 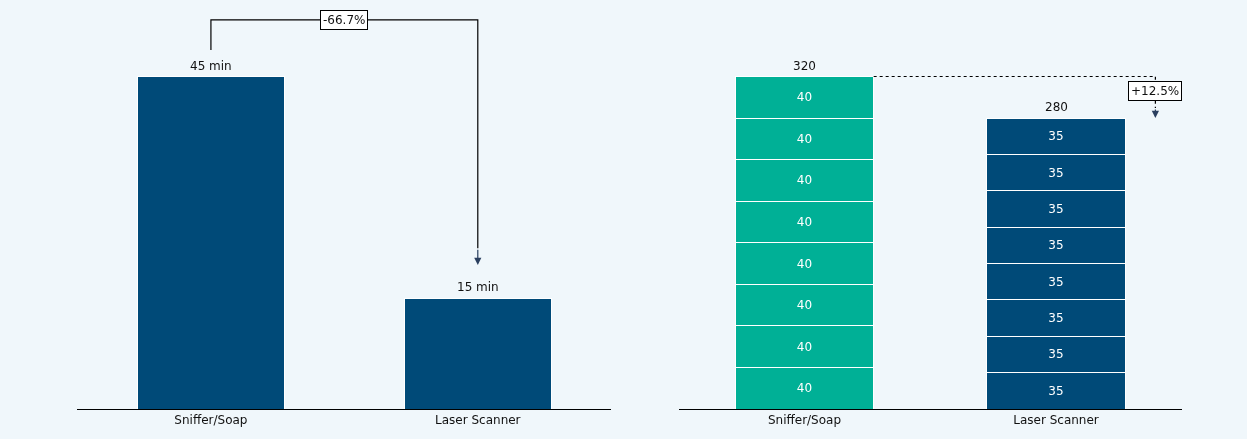 What do you see at coordinates (344, 20) in the screenshot?
I see `text: -66.7%` at bounding box center [344, 20].